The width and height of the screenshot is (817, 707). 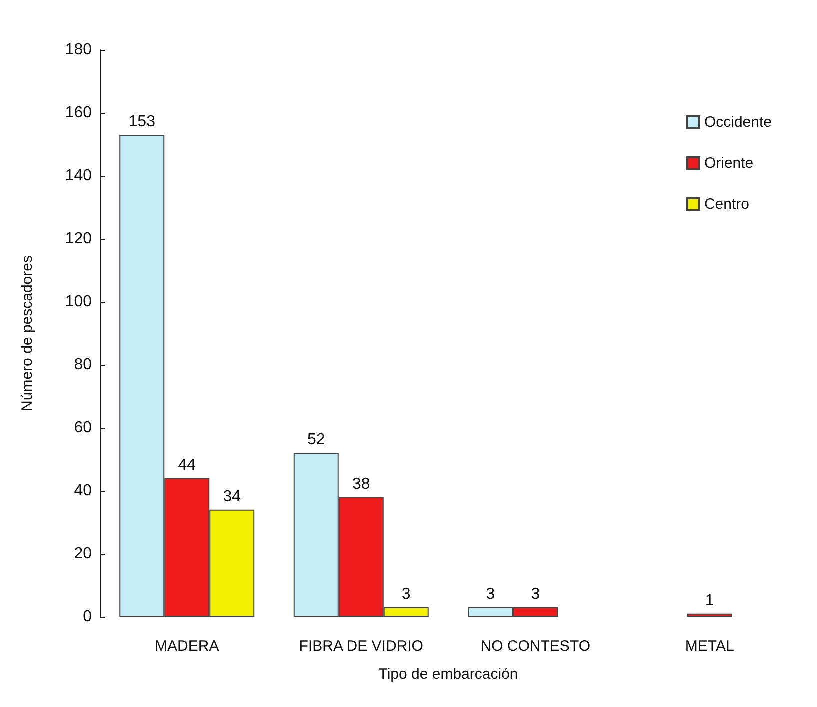 What do you see at coordinates (187, 465) in the screenshot?
I see `data-label: 44` at bounding box center [187, 465].